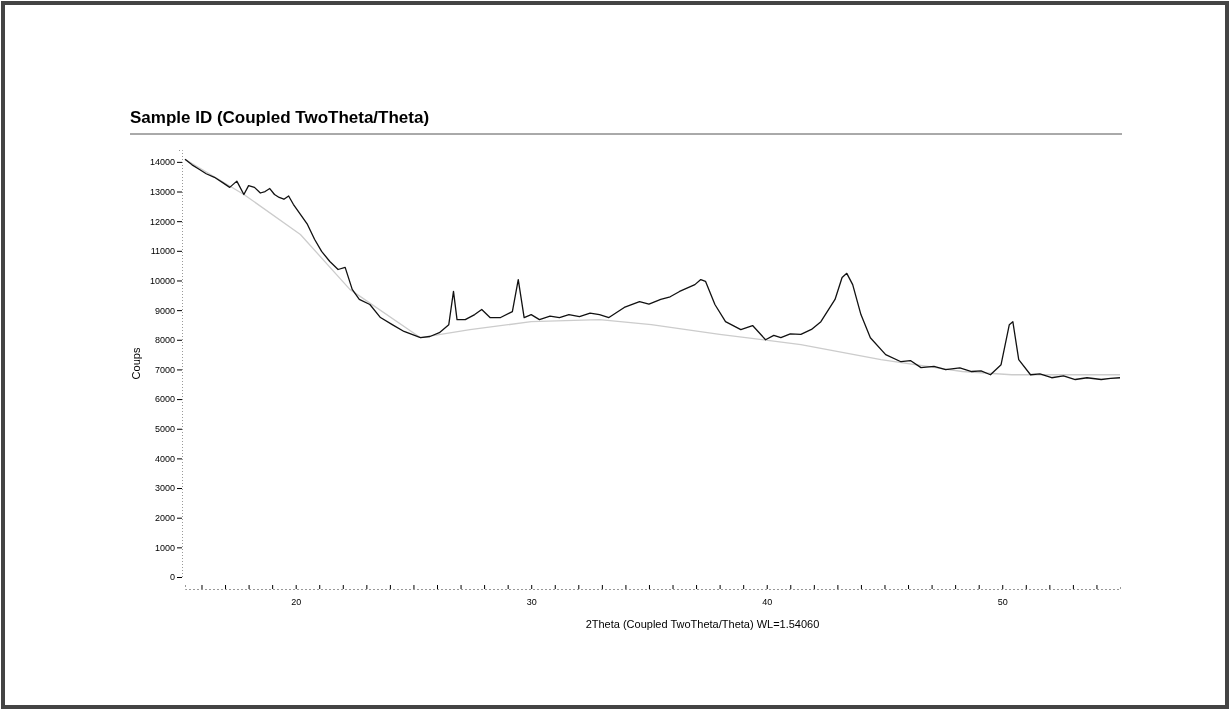 The image size is (1230, 710). What do you see at coordinates (1002, 602) in the screenshot?
I see `x-tick-label: 50` at bounding box center [1002, 602].